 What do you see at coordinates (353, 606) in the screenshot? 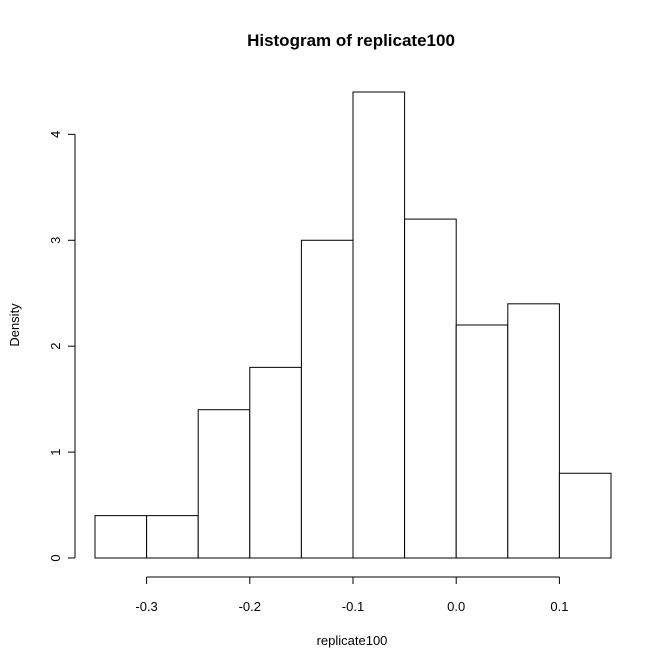
I see `x-tick-label: -0.1` at bounding box center [353, 606].